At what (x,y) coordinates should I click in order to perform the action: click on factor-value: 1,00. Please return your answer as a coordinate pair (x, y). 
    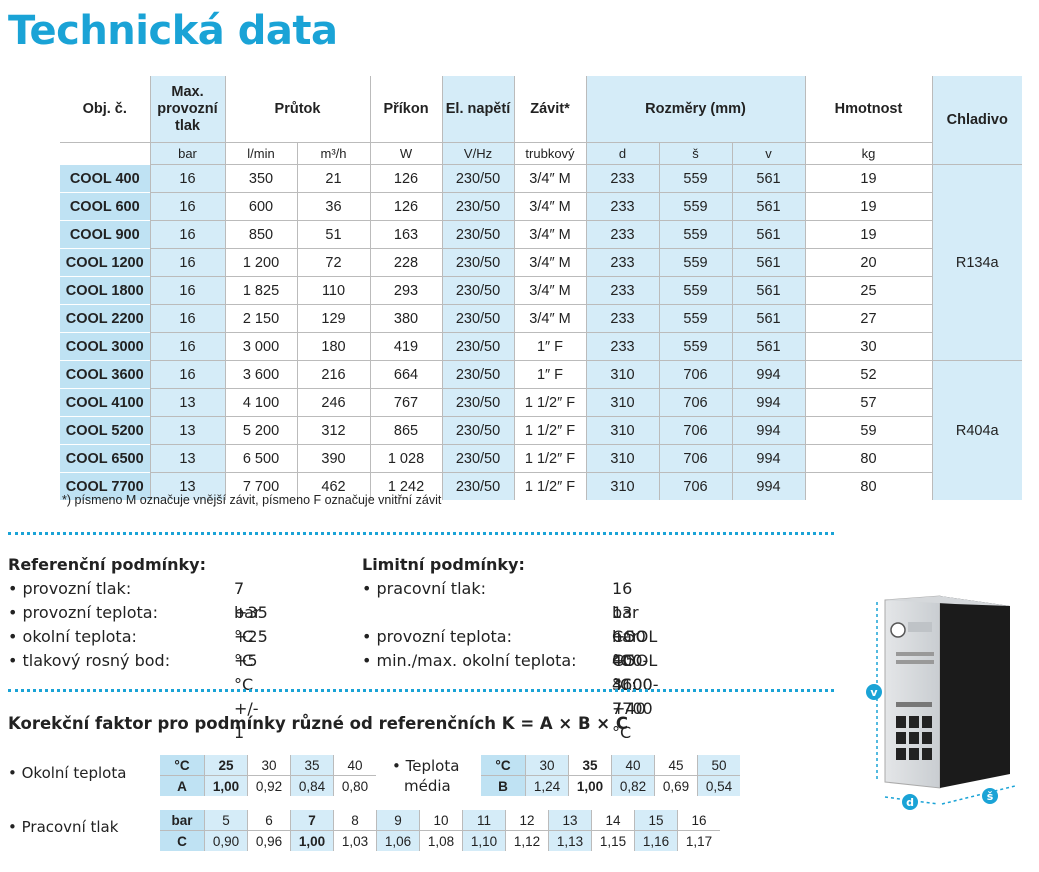
    Looking at the image, I should click on (590, 785).